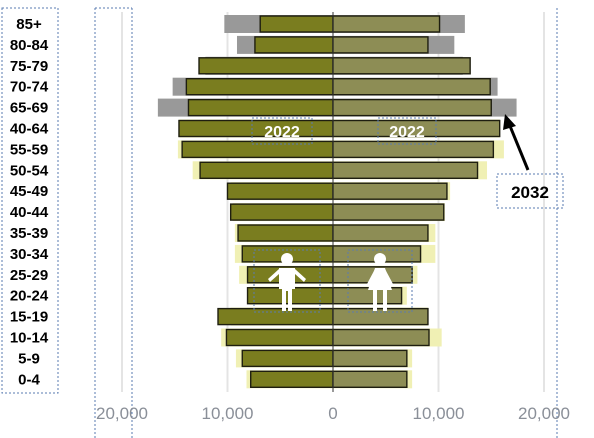  I want to click on projection-label: 2032, so click(530, 192).